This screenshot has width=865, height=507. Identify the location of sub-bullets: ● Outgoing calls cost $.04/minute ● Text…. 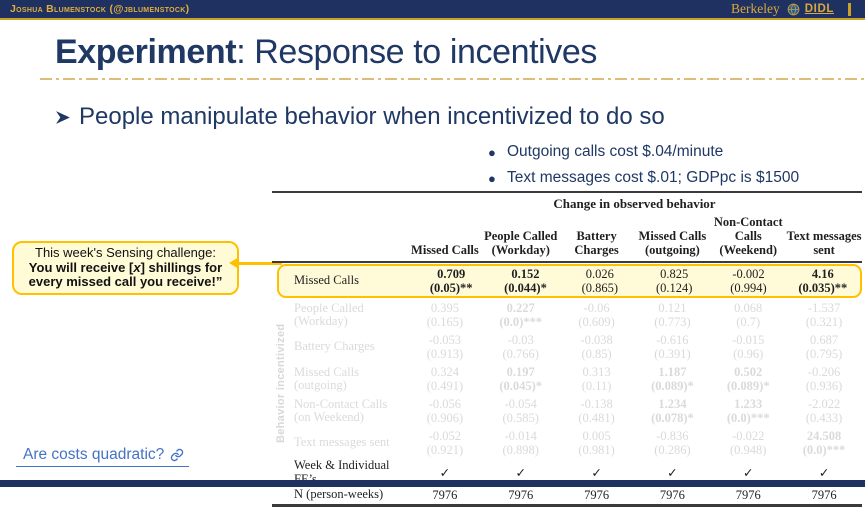
(643, 165).